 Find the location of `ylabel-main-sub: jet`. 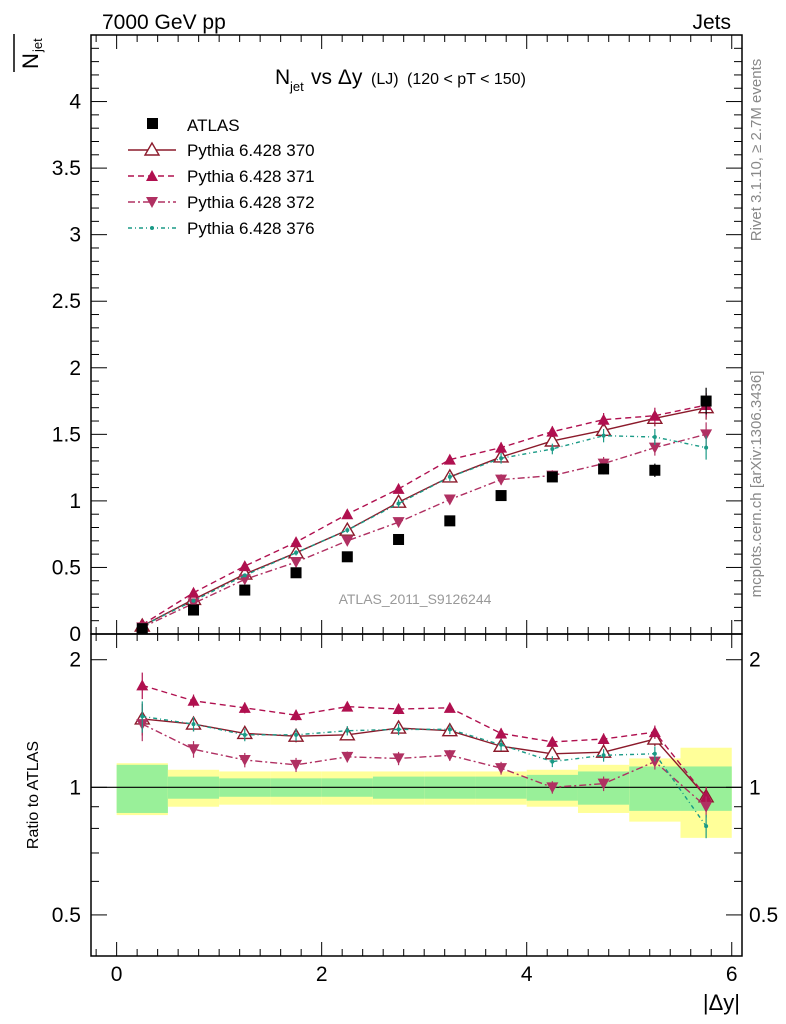

ylabel-main-sub: jet is located at coordinates (37, 45).